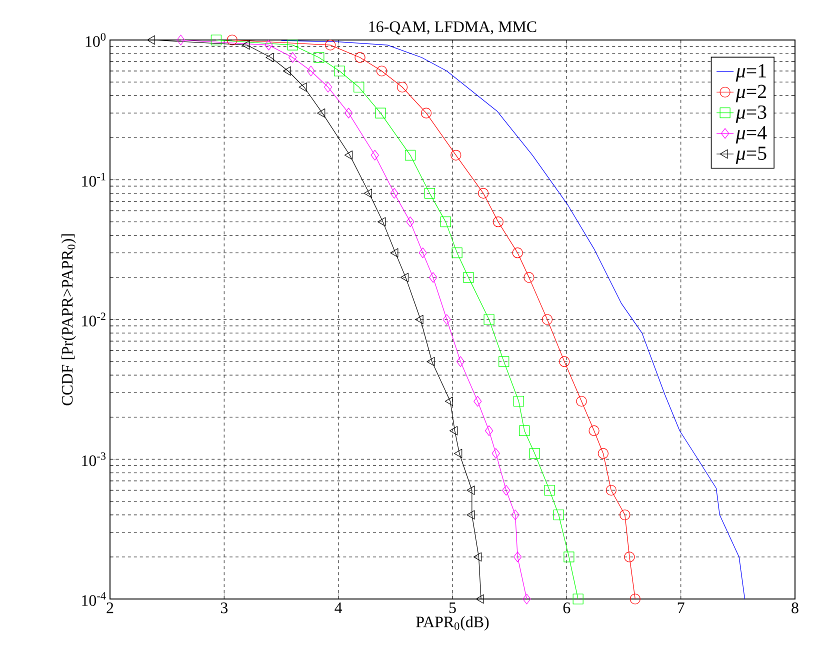 This screenshot has width=814, height=664. What do you see at coordinates (795, 608) in the screenshot?
I see `x-tick-label: 8` at bounding box center [795, 608].